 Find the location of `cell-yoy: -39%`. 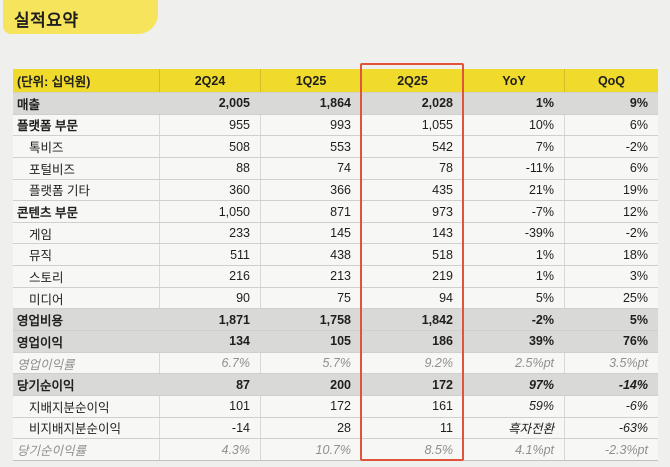

cell-yoy: -39% is located at coordinates (513, 233).